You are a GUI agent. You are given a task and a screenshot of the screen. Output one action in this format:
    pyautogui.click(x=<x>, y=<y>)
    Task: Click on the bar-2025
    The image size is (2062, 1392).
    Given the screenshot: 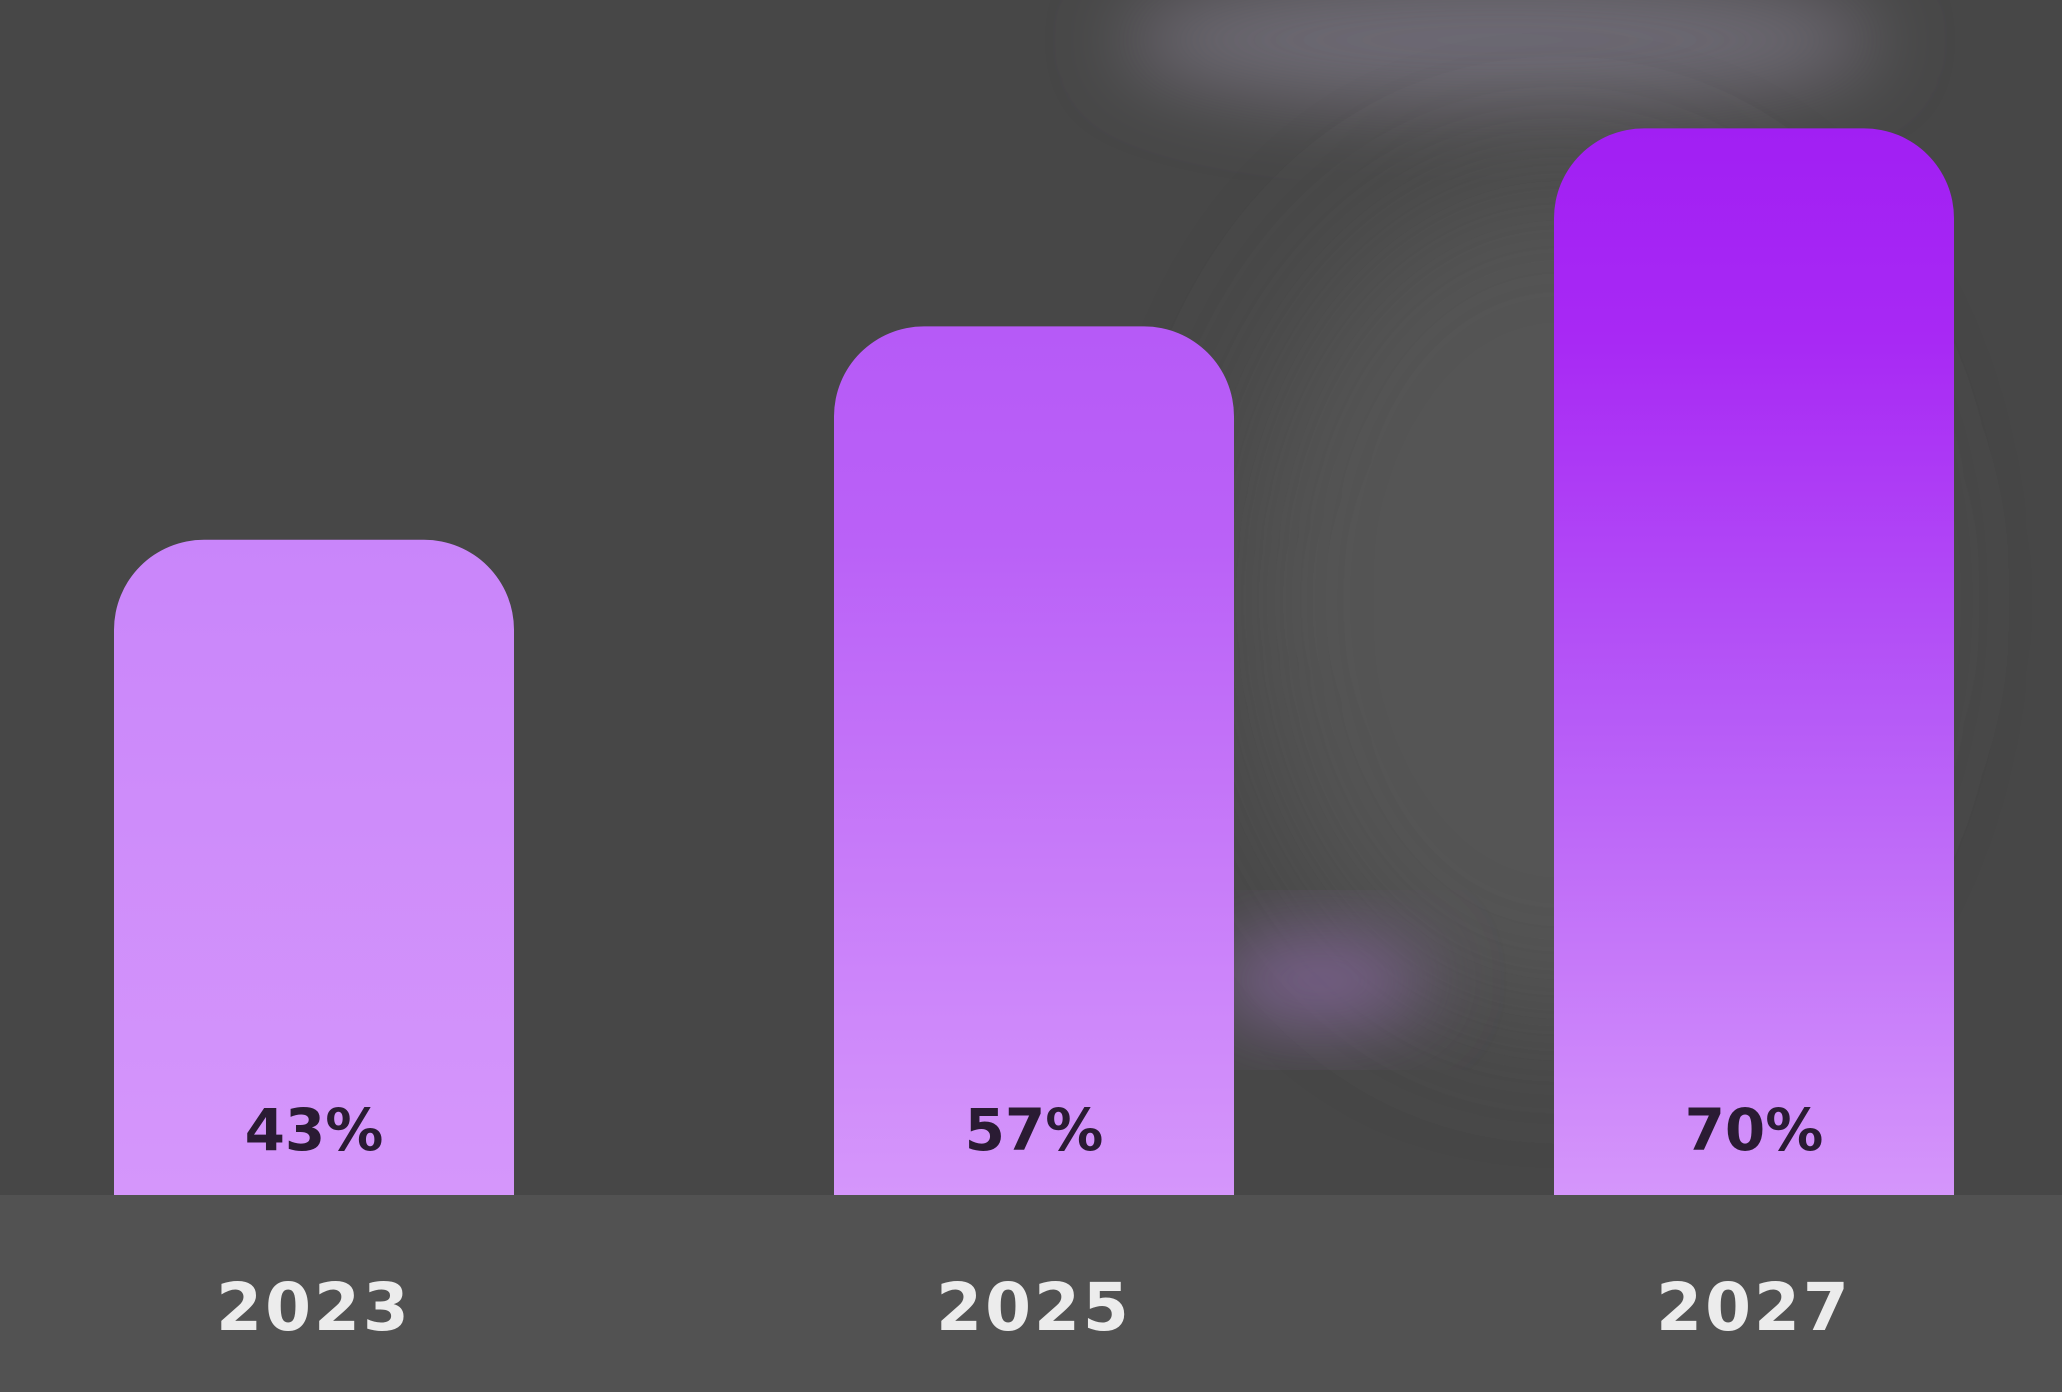 What is the action you would take?
    pyautogui.click(x=1034, y=760)
    